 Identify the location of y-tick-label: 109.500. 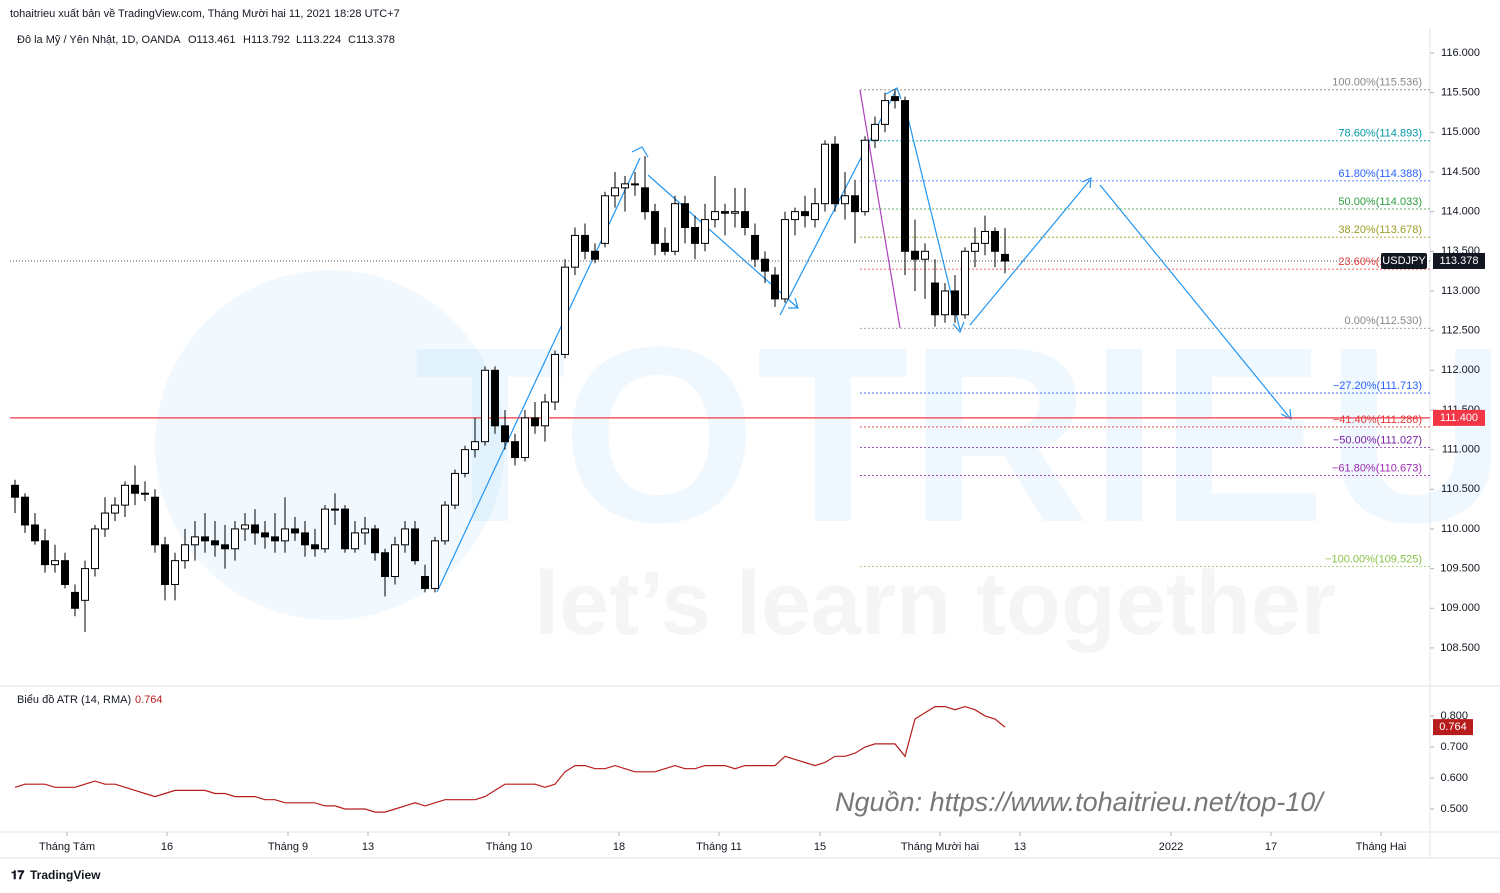
(1460, 569).